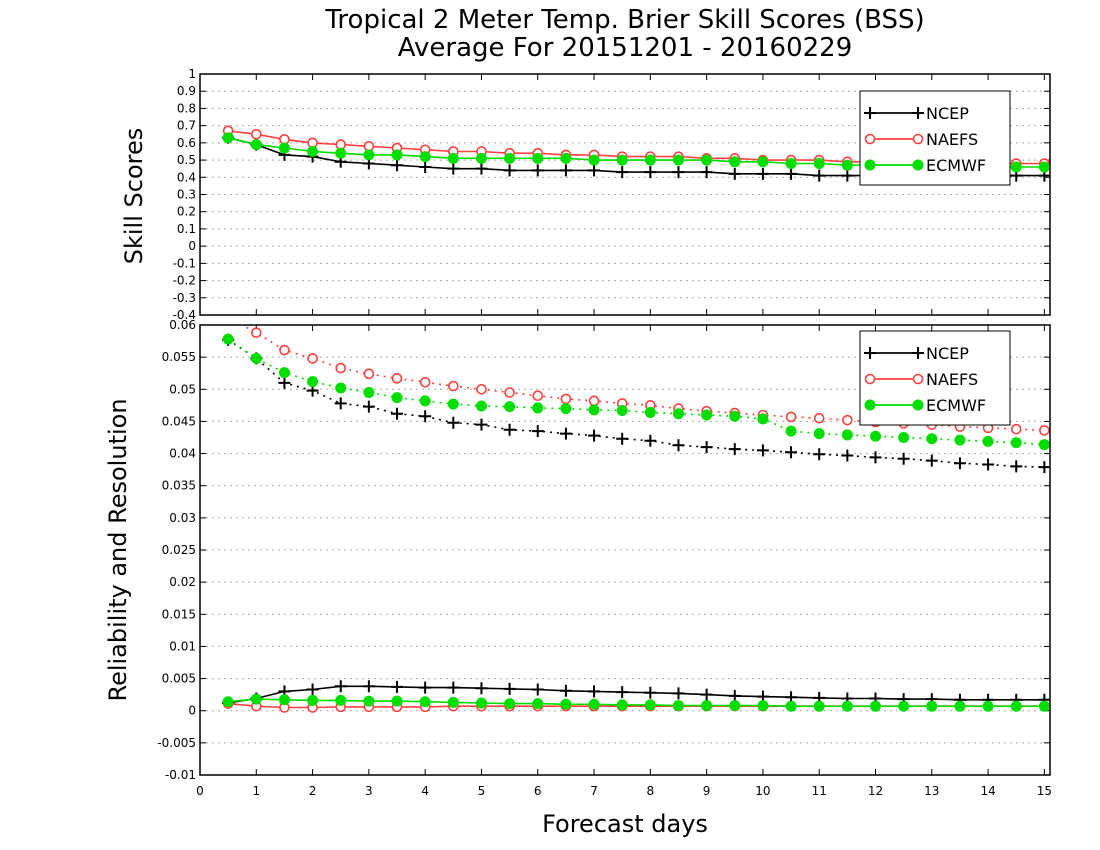  I want to click on x-tick-label: 12, so click(875, 791).